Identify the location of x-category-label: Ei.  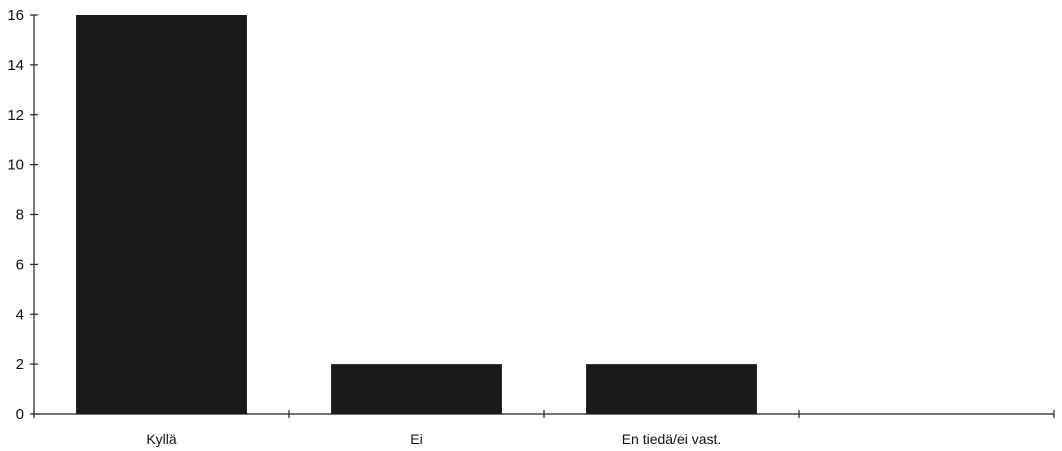
(416, 439).